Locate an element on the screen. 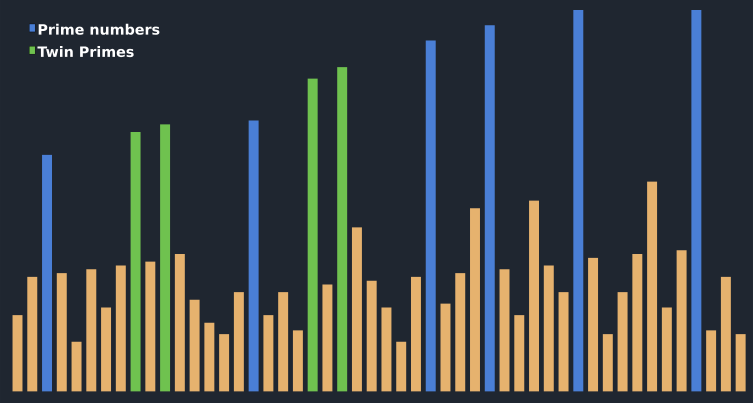  legend-label: Prime numbers is located at coordinates (99, 29).